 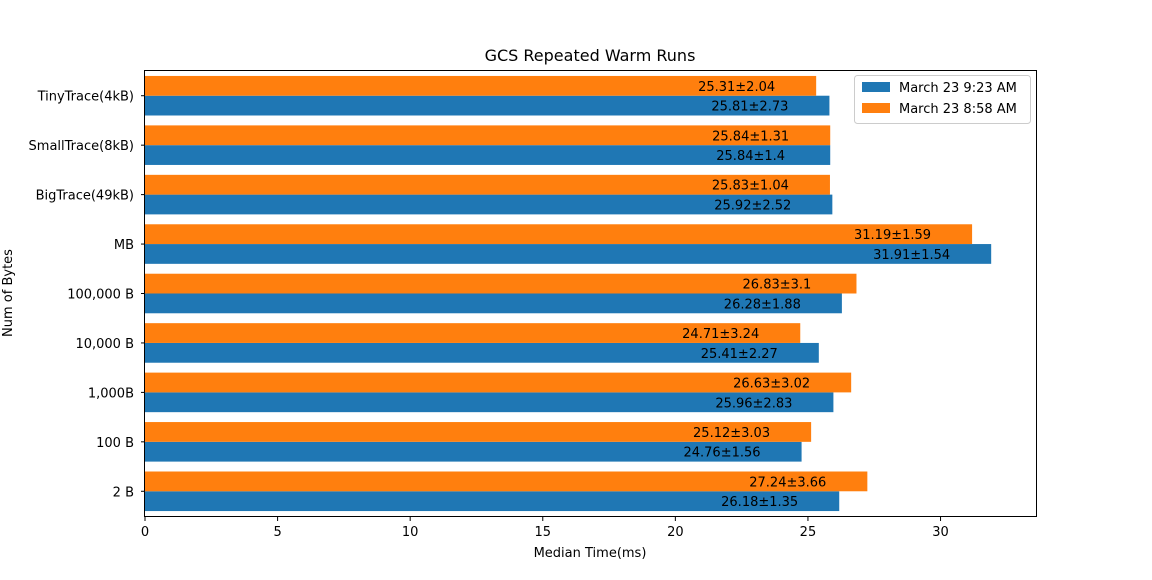 I want to click on bar-label-series1-7: 25.84±1.4, so click(x=750, y=156).